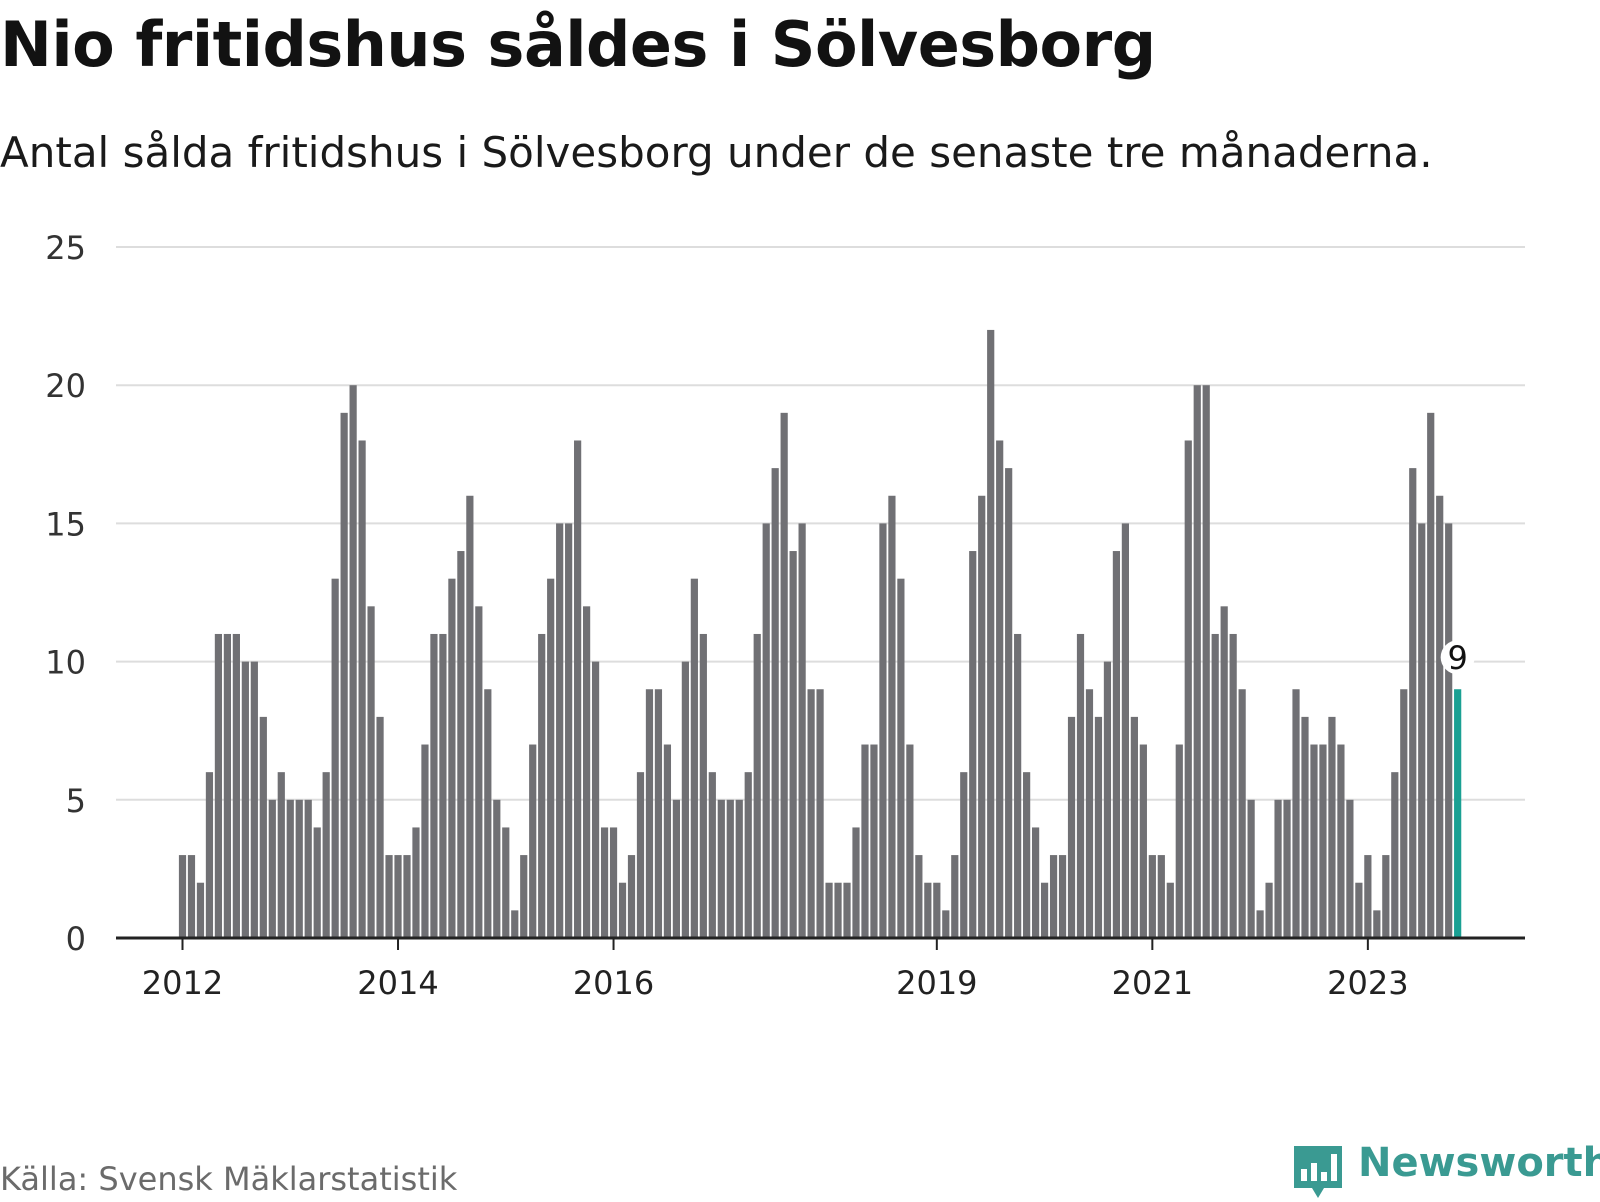 This screenshot has height=1202, width=1600. I want to click on y-tick-label: 10, so click(65, 663).